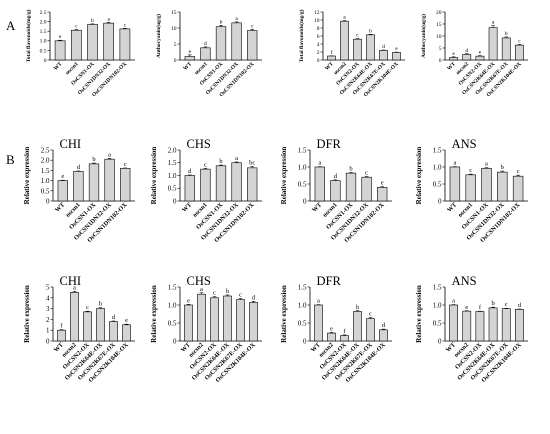  Describe the element at coordinates (419, 176) in the screenshot. I see `b4-ylabel: Relative expression` at that location.